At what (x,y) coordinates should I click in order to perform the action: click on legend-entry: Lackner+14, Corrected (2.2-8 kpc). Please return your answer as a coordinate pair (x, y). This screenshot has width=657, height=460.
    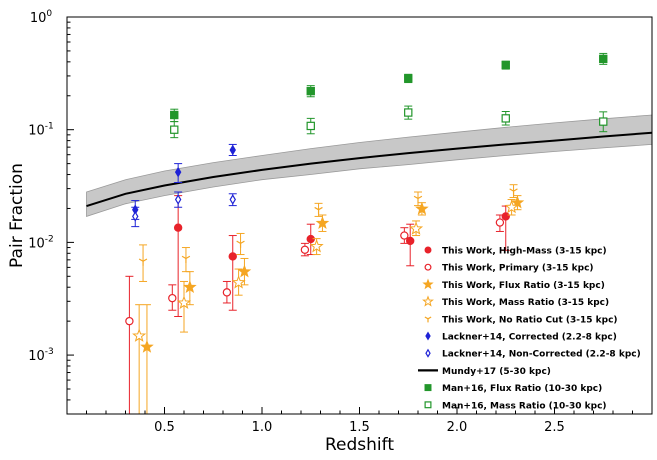
    Looking at the image, I should click on (521, 337).